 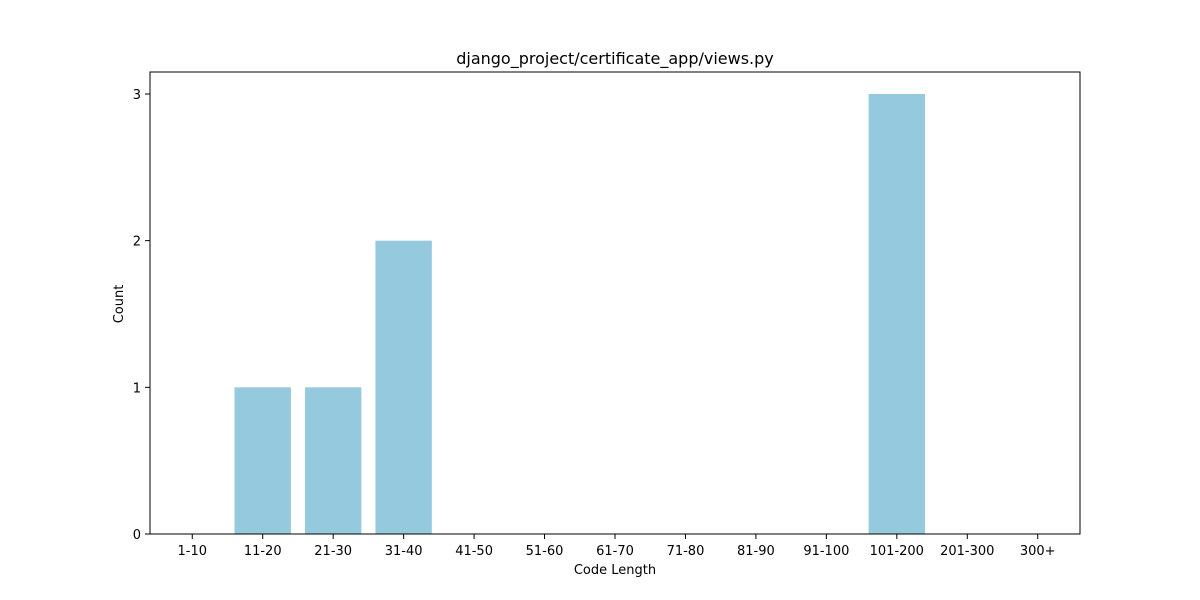 What do you see at coordinates (141, 315) in the screenshot?
I see `y-axis-ticks: 0 1 2 3` at bounding box center [141, 315].